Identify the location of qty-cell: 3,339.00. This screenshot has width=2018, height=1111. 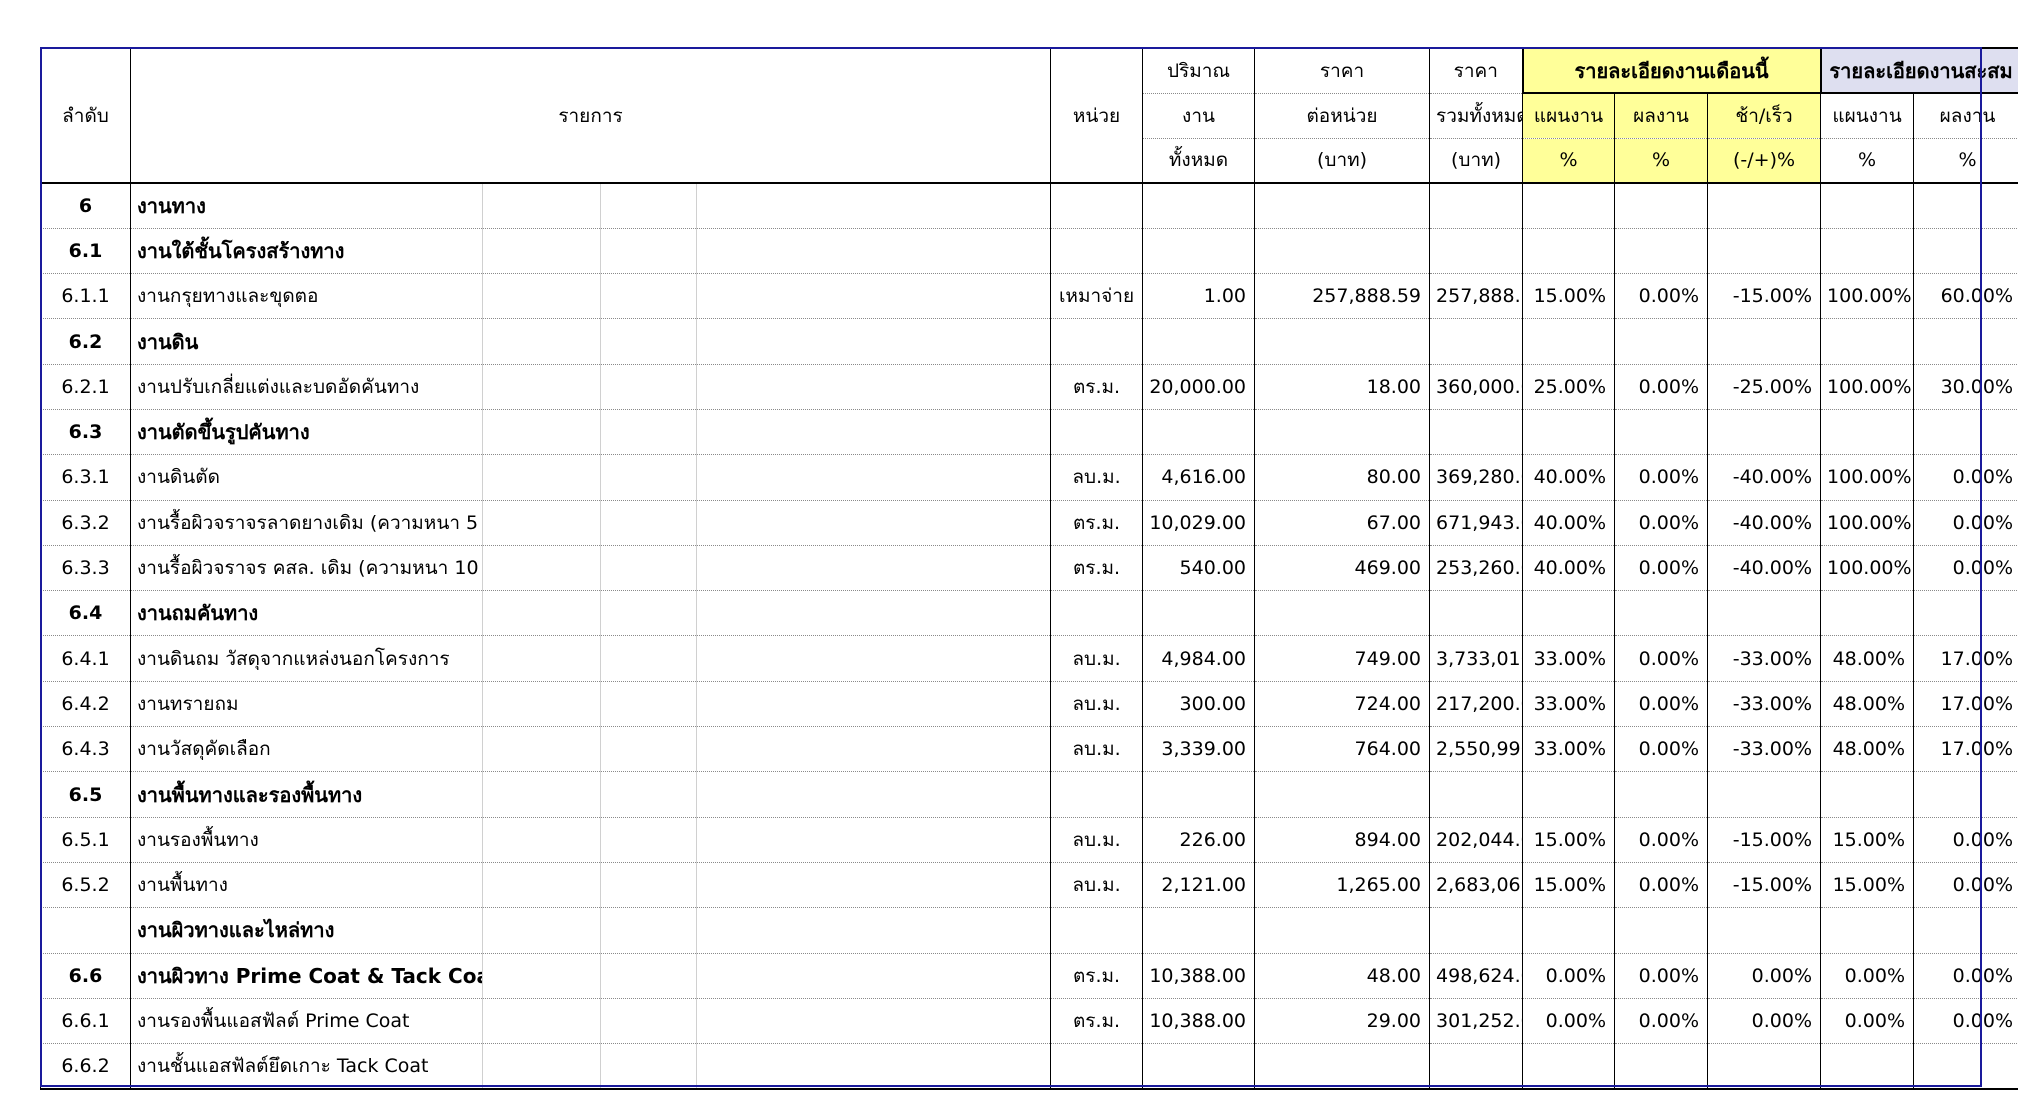
(1199, 749).